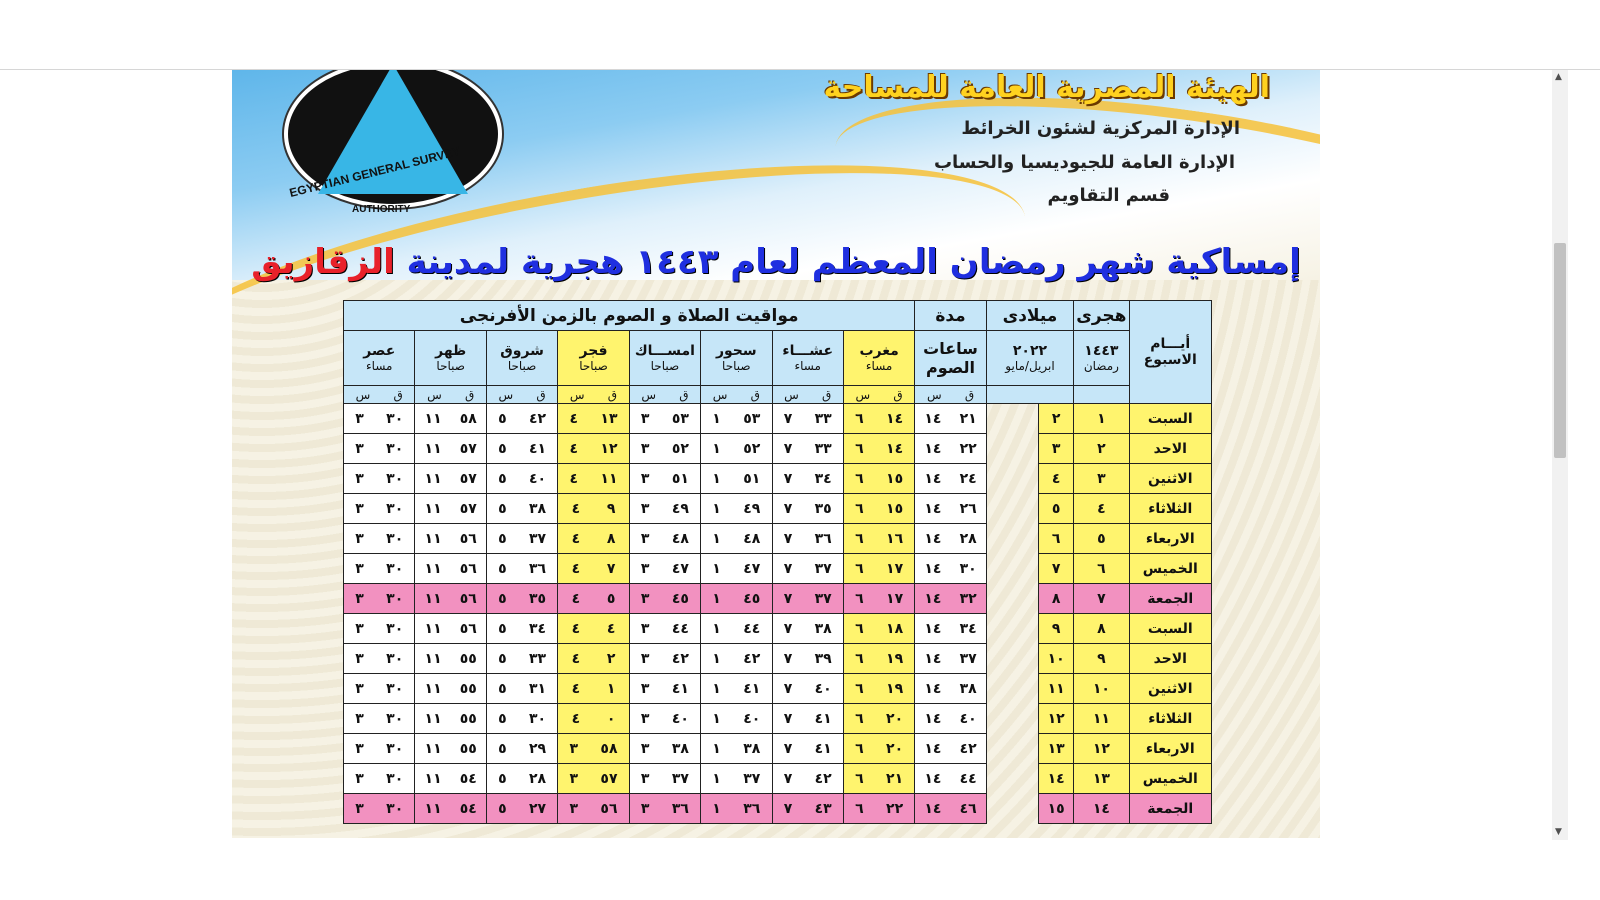 This screenshot has height=900, width=1600. I want to click on minutes: ٢٧, so click(538, 808).